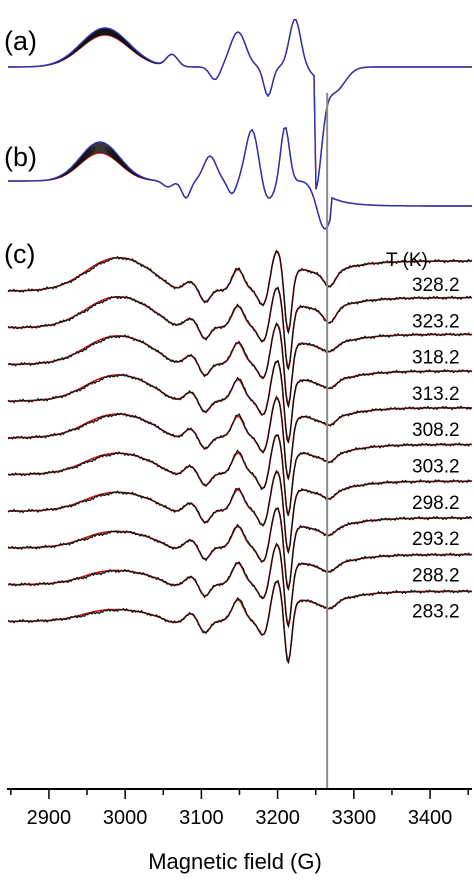  I want to click on spectrum-328.2, so click(239, 292).